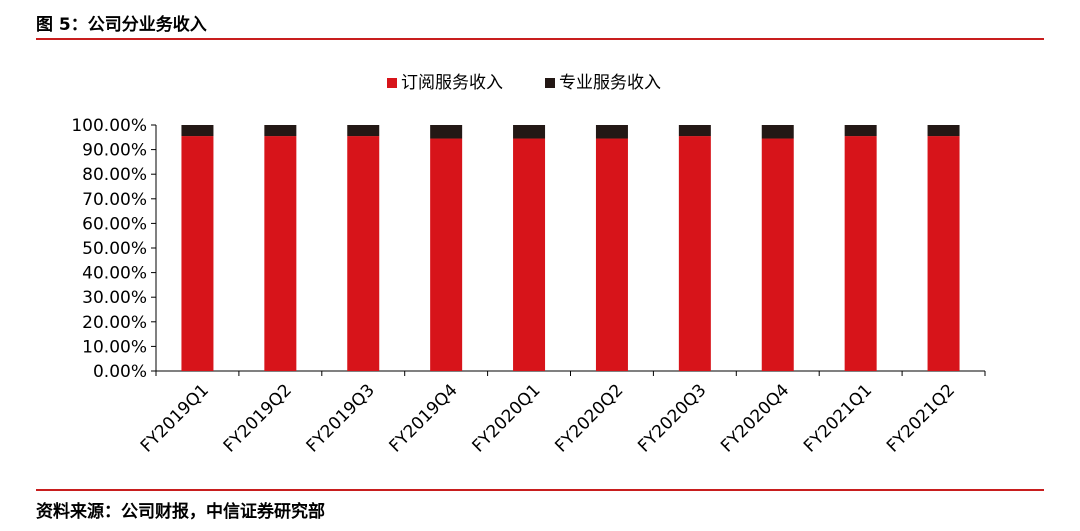 This screenshot has height=531, width=1080. I want to click on y-tick-label: 30.00%, so click(114, 298).